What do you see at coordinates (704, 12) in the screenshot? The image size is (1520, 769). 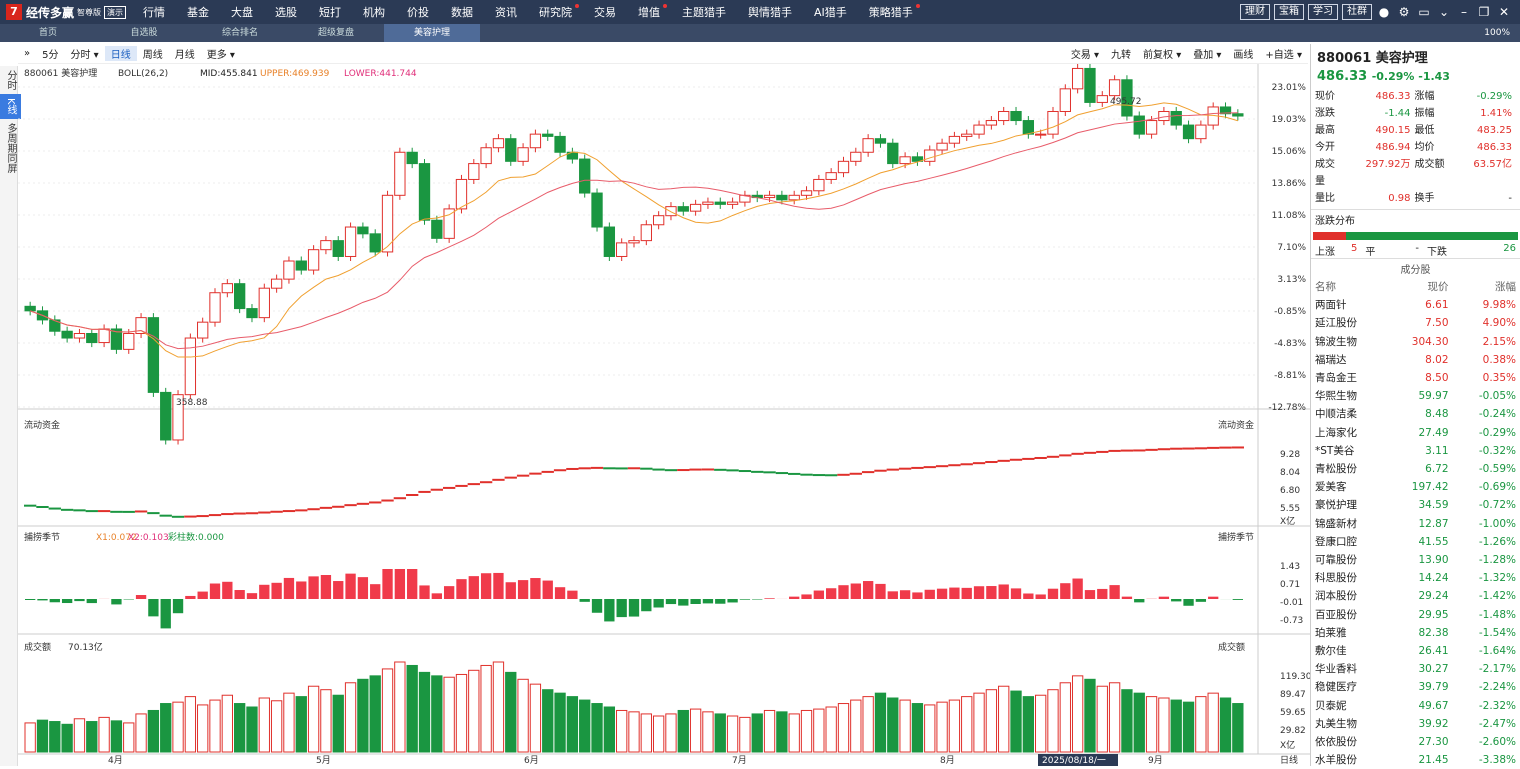 I see `menu-item: 主题猎手` at bounding box center [704, 12].